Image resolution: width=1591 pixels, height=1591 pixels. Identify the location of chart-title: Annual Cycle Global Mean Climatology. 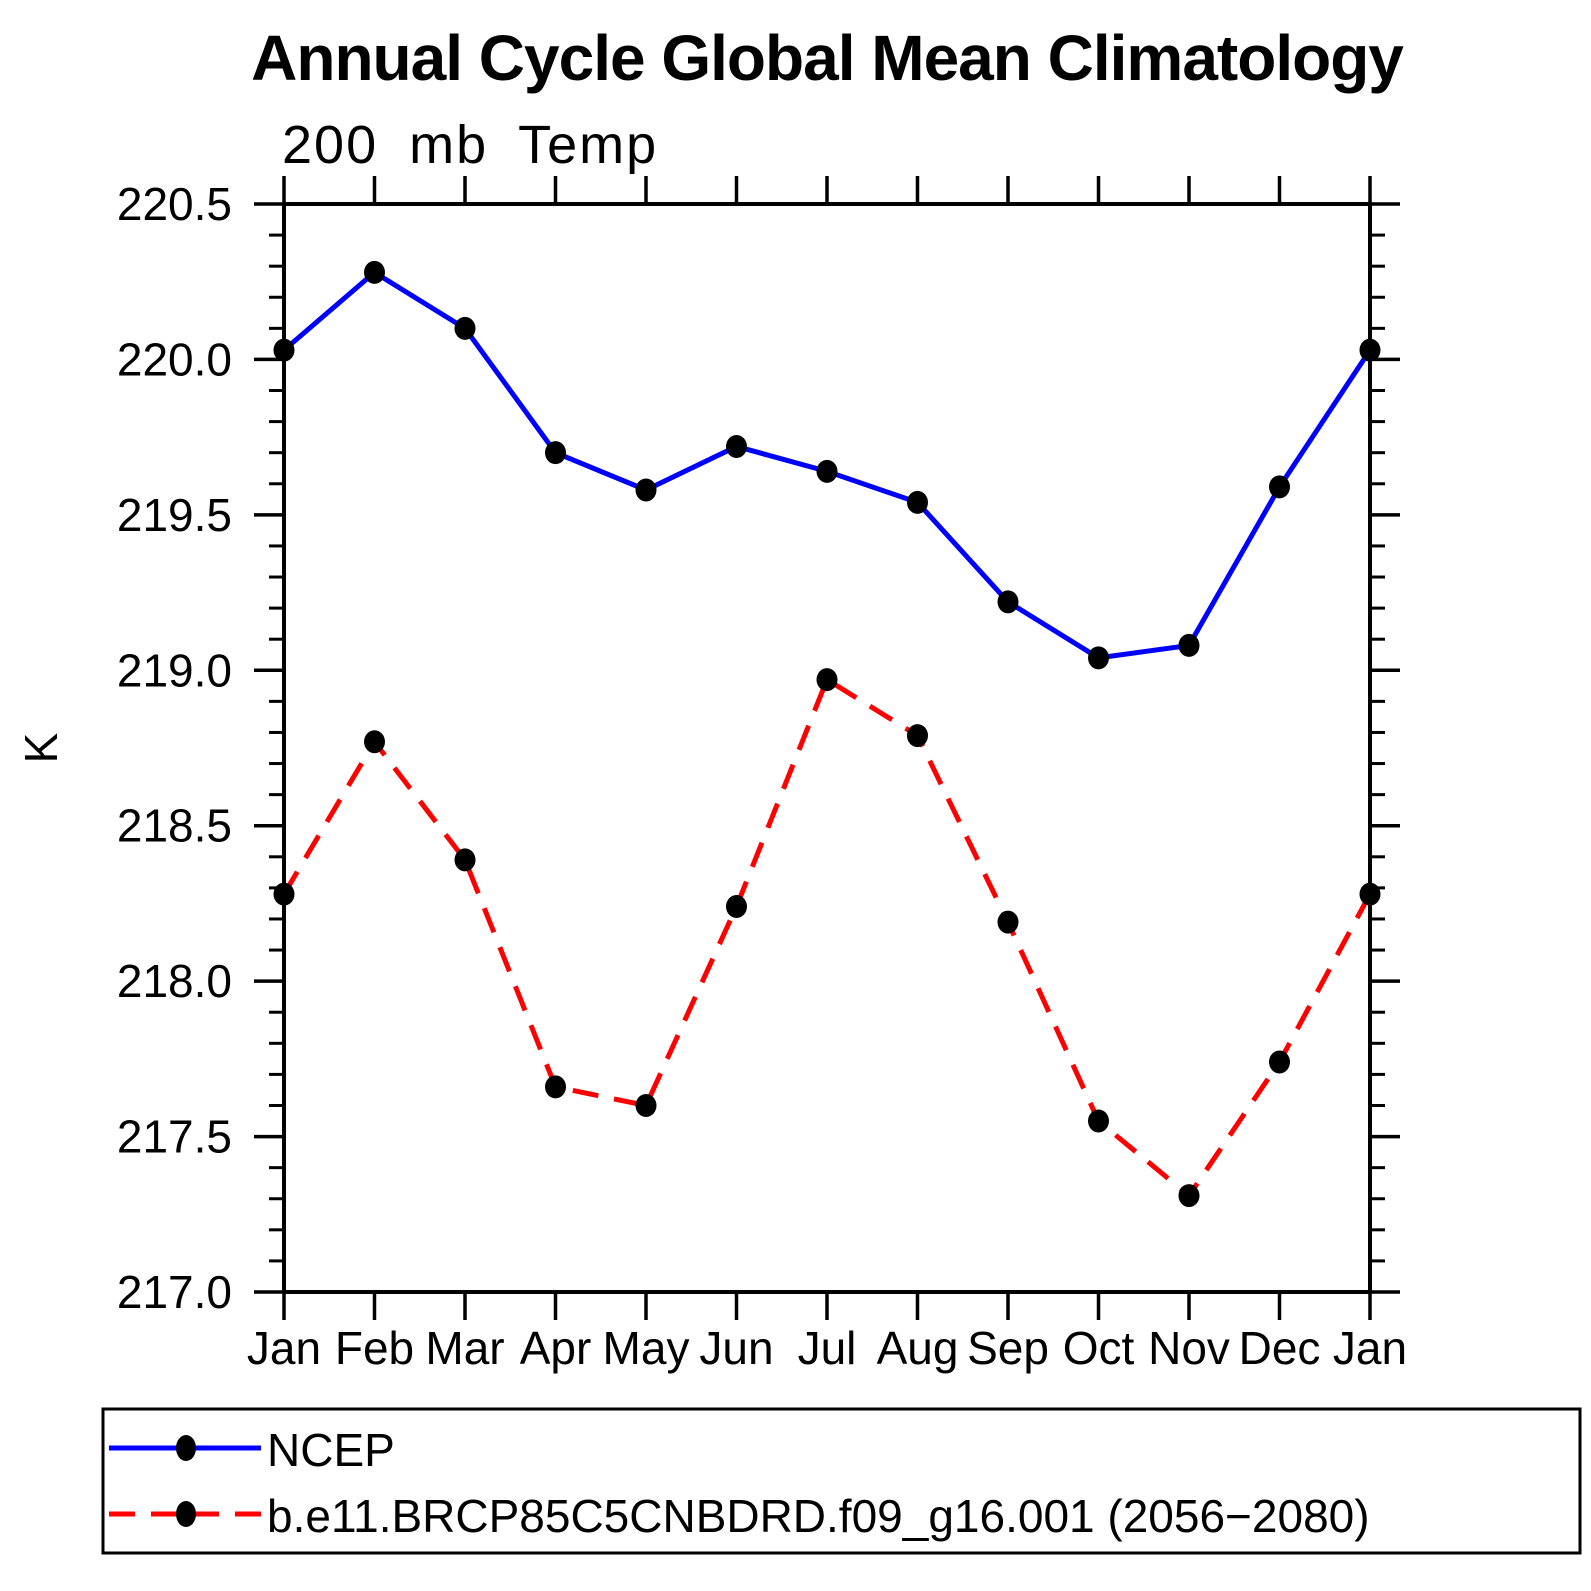
(827, 58).